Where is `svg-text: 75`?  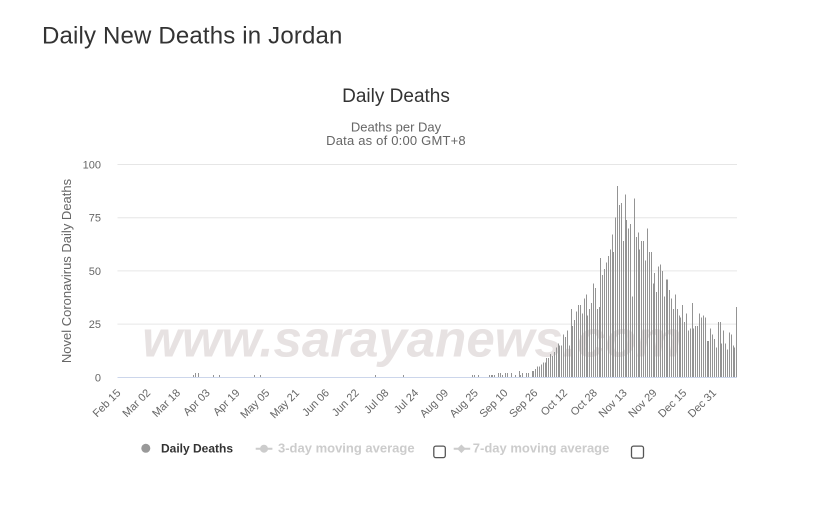 svg-text: 75 is located at coordinates (95, 219).